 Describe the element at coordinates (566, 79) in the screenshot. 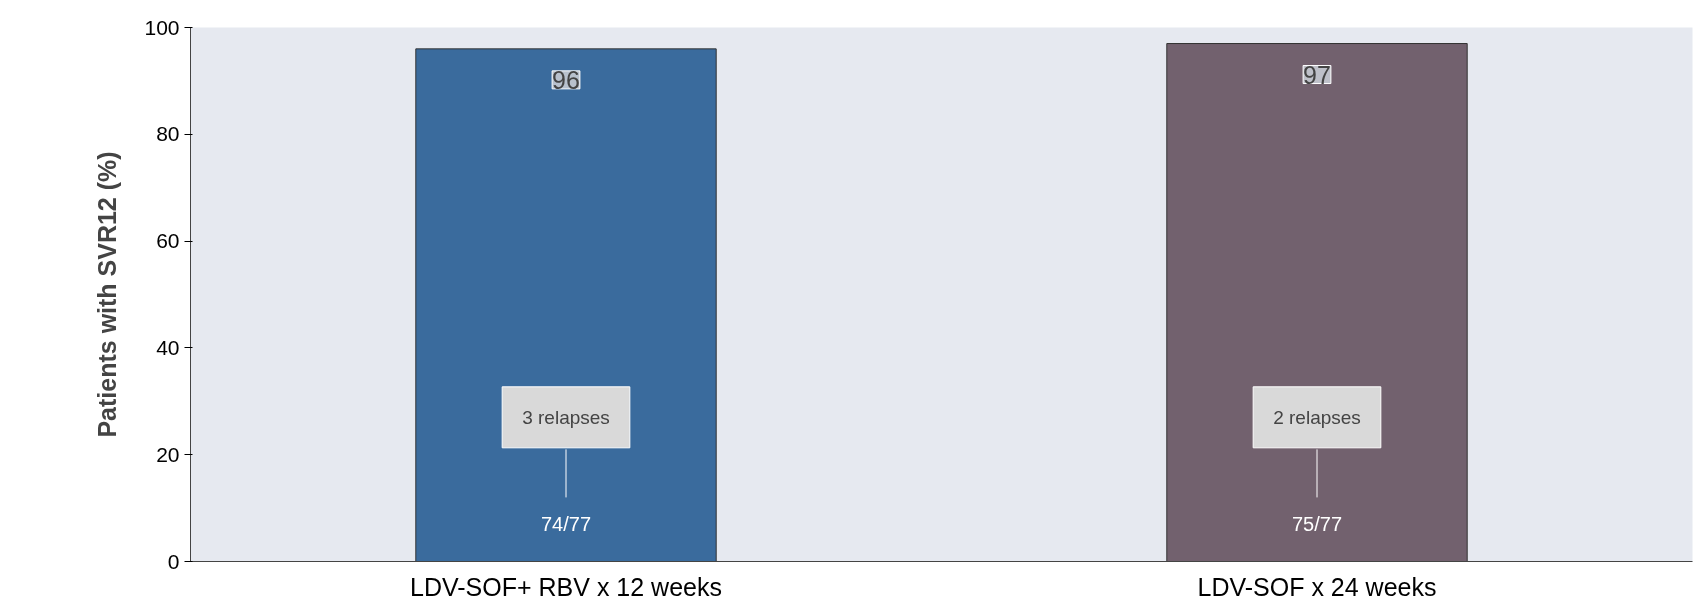

I see `data-label: 96` at that location.